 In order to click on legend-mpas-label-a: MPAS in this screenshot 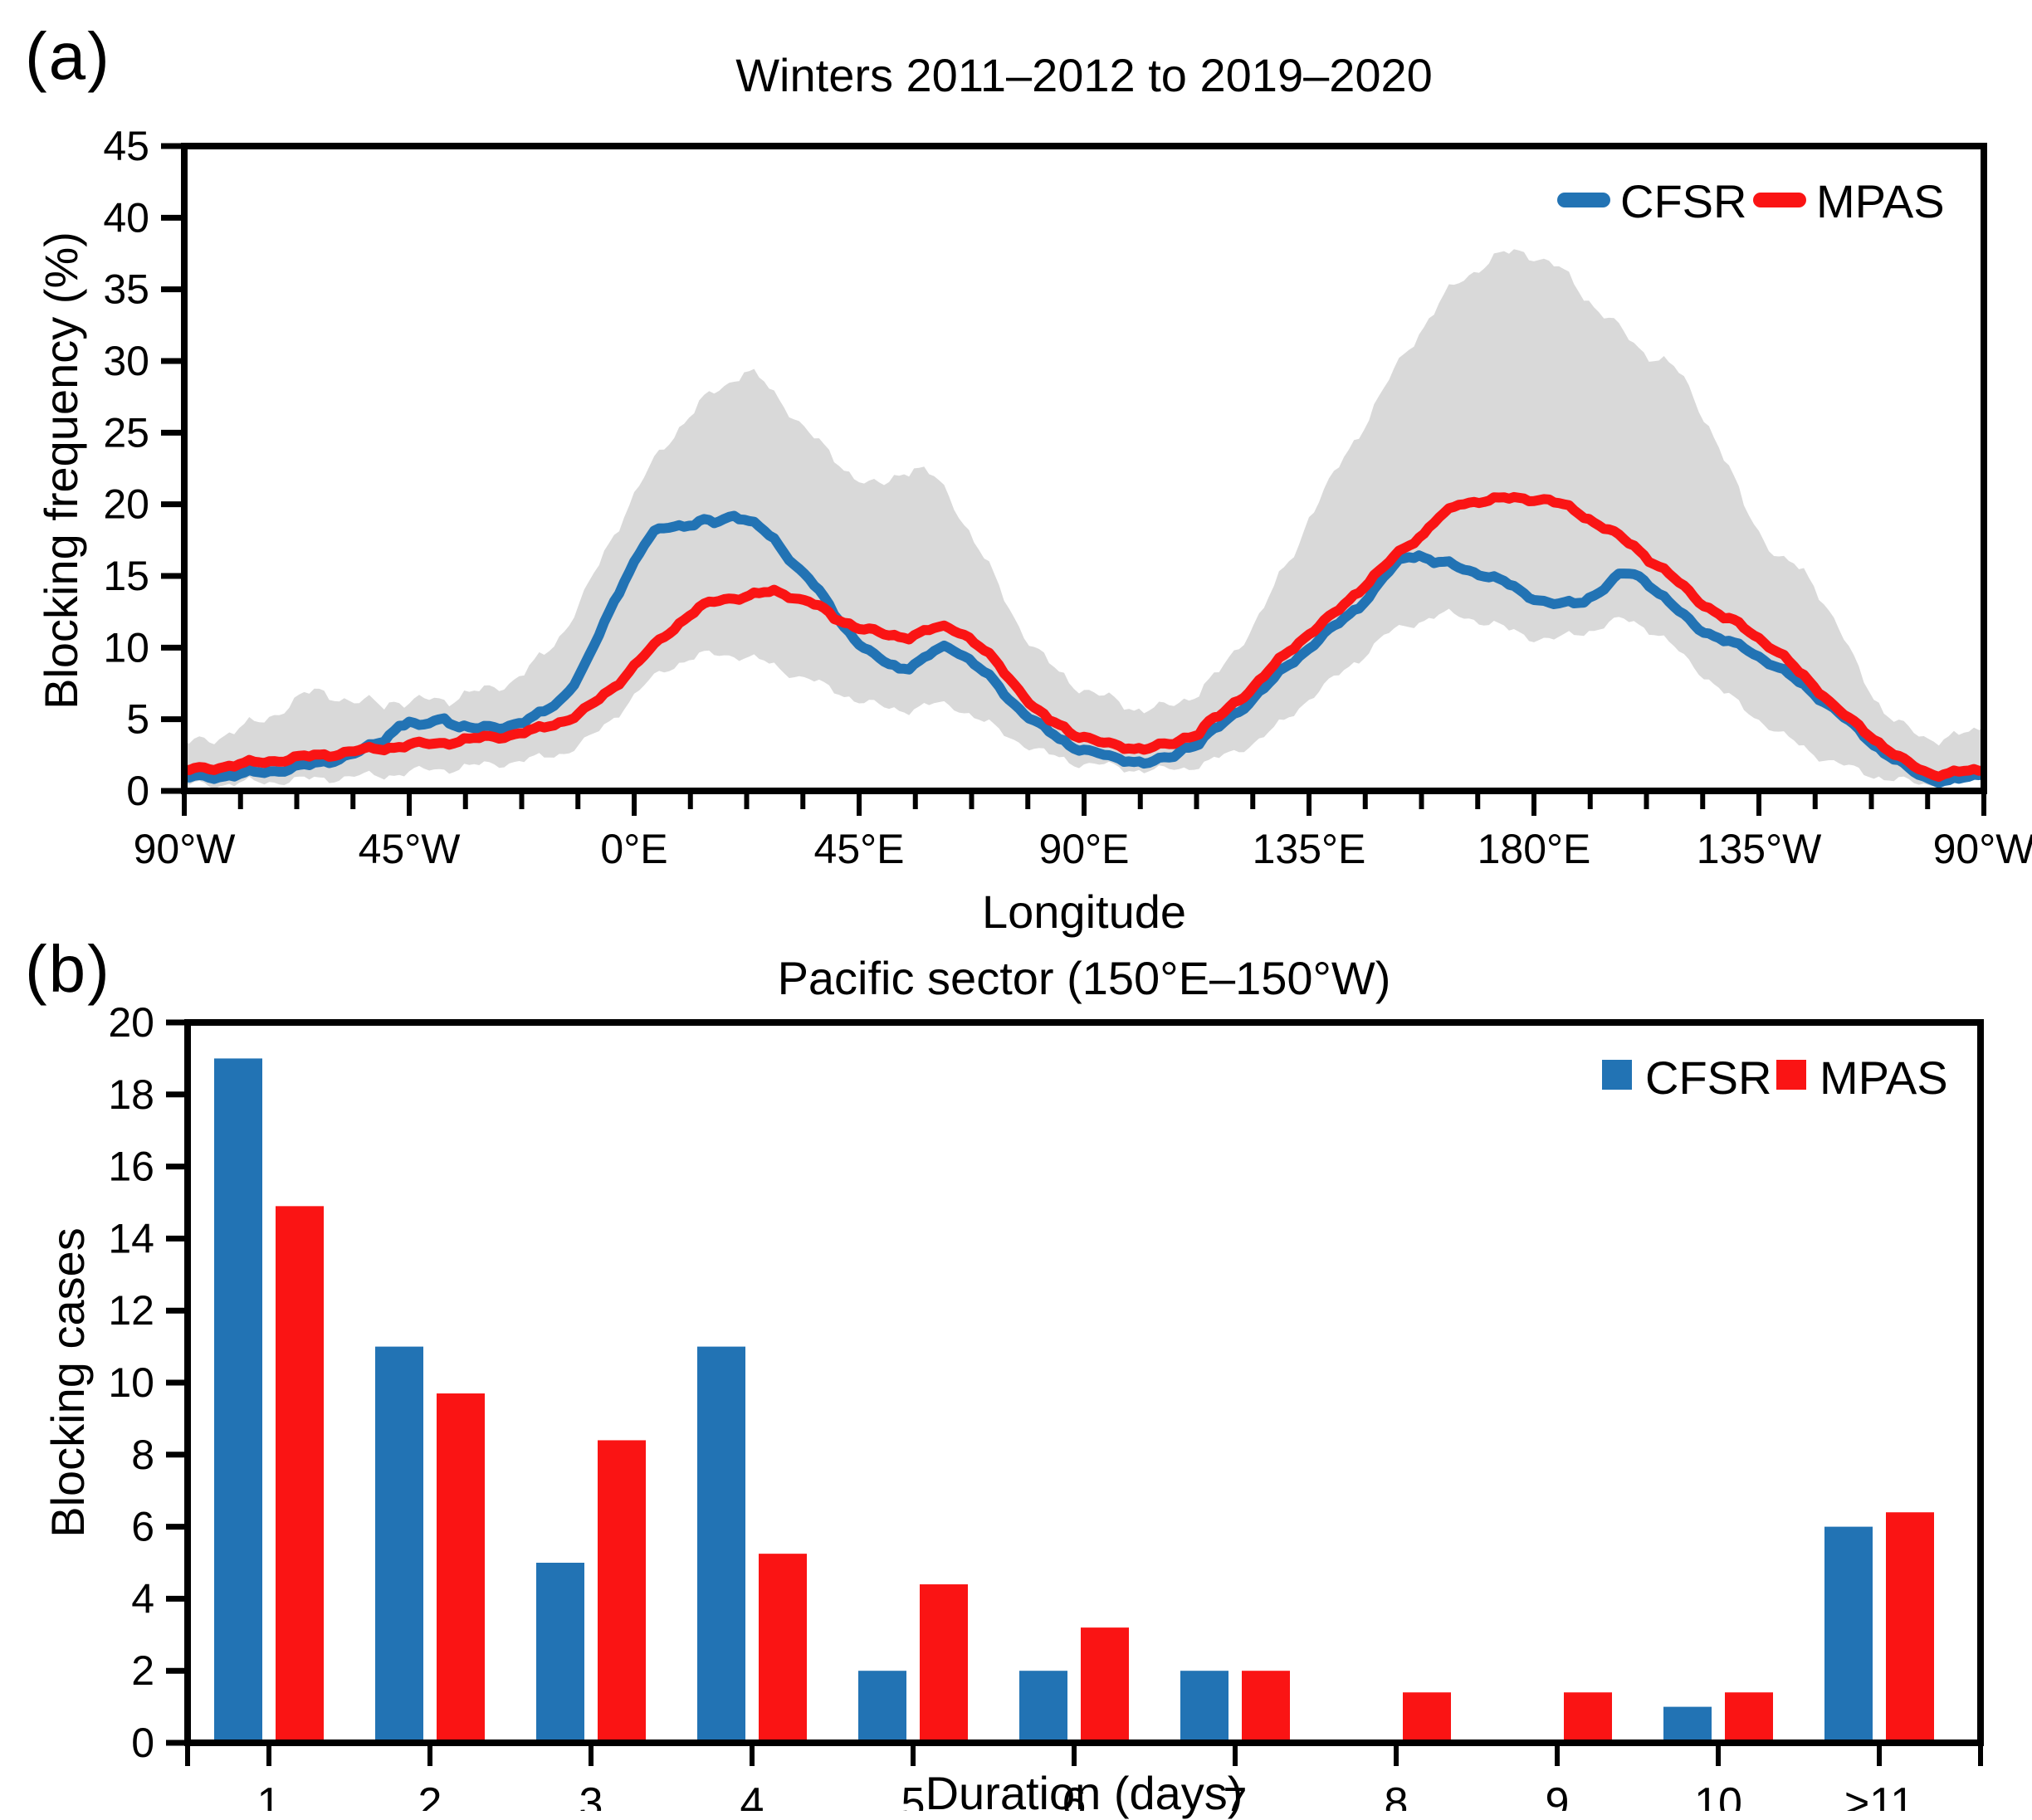, I will do `click(1880, 201)`.